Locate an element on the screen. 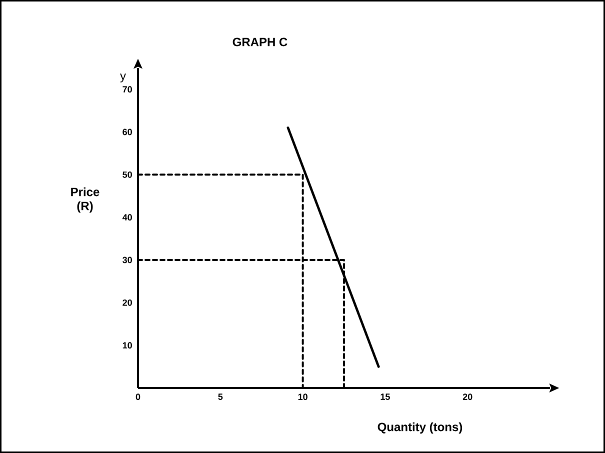 Image resolution: width=605 pixels, height=453 pixels. x-tick-label: 10 is located at coordinates (303, 397).